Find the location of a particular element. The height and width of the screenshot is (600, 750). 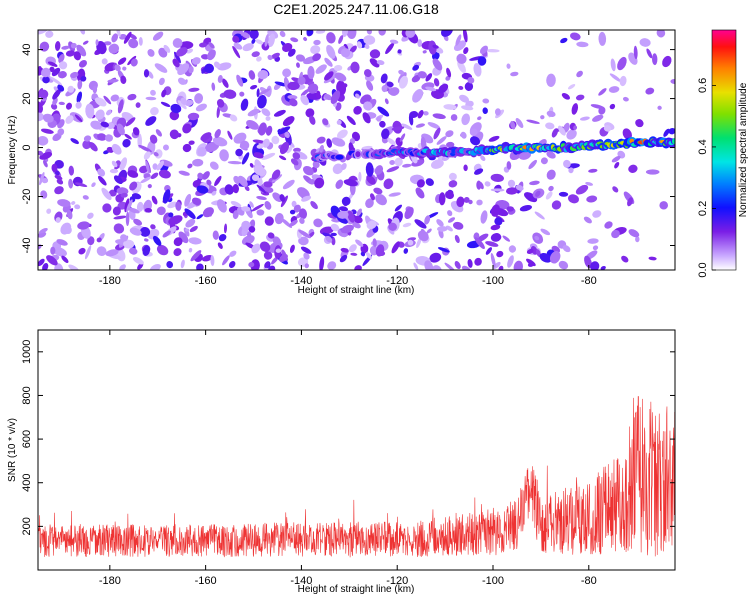

snr-y-label: SNR (10 * v/v) is located at coordinates (12, 450).